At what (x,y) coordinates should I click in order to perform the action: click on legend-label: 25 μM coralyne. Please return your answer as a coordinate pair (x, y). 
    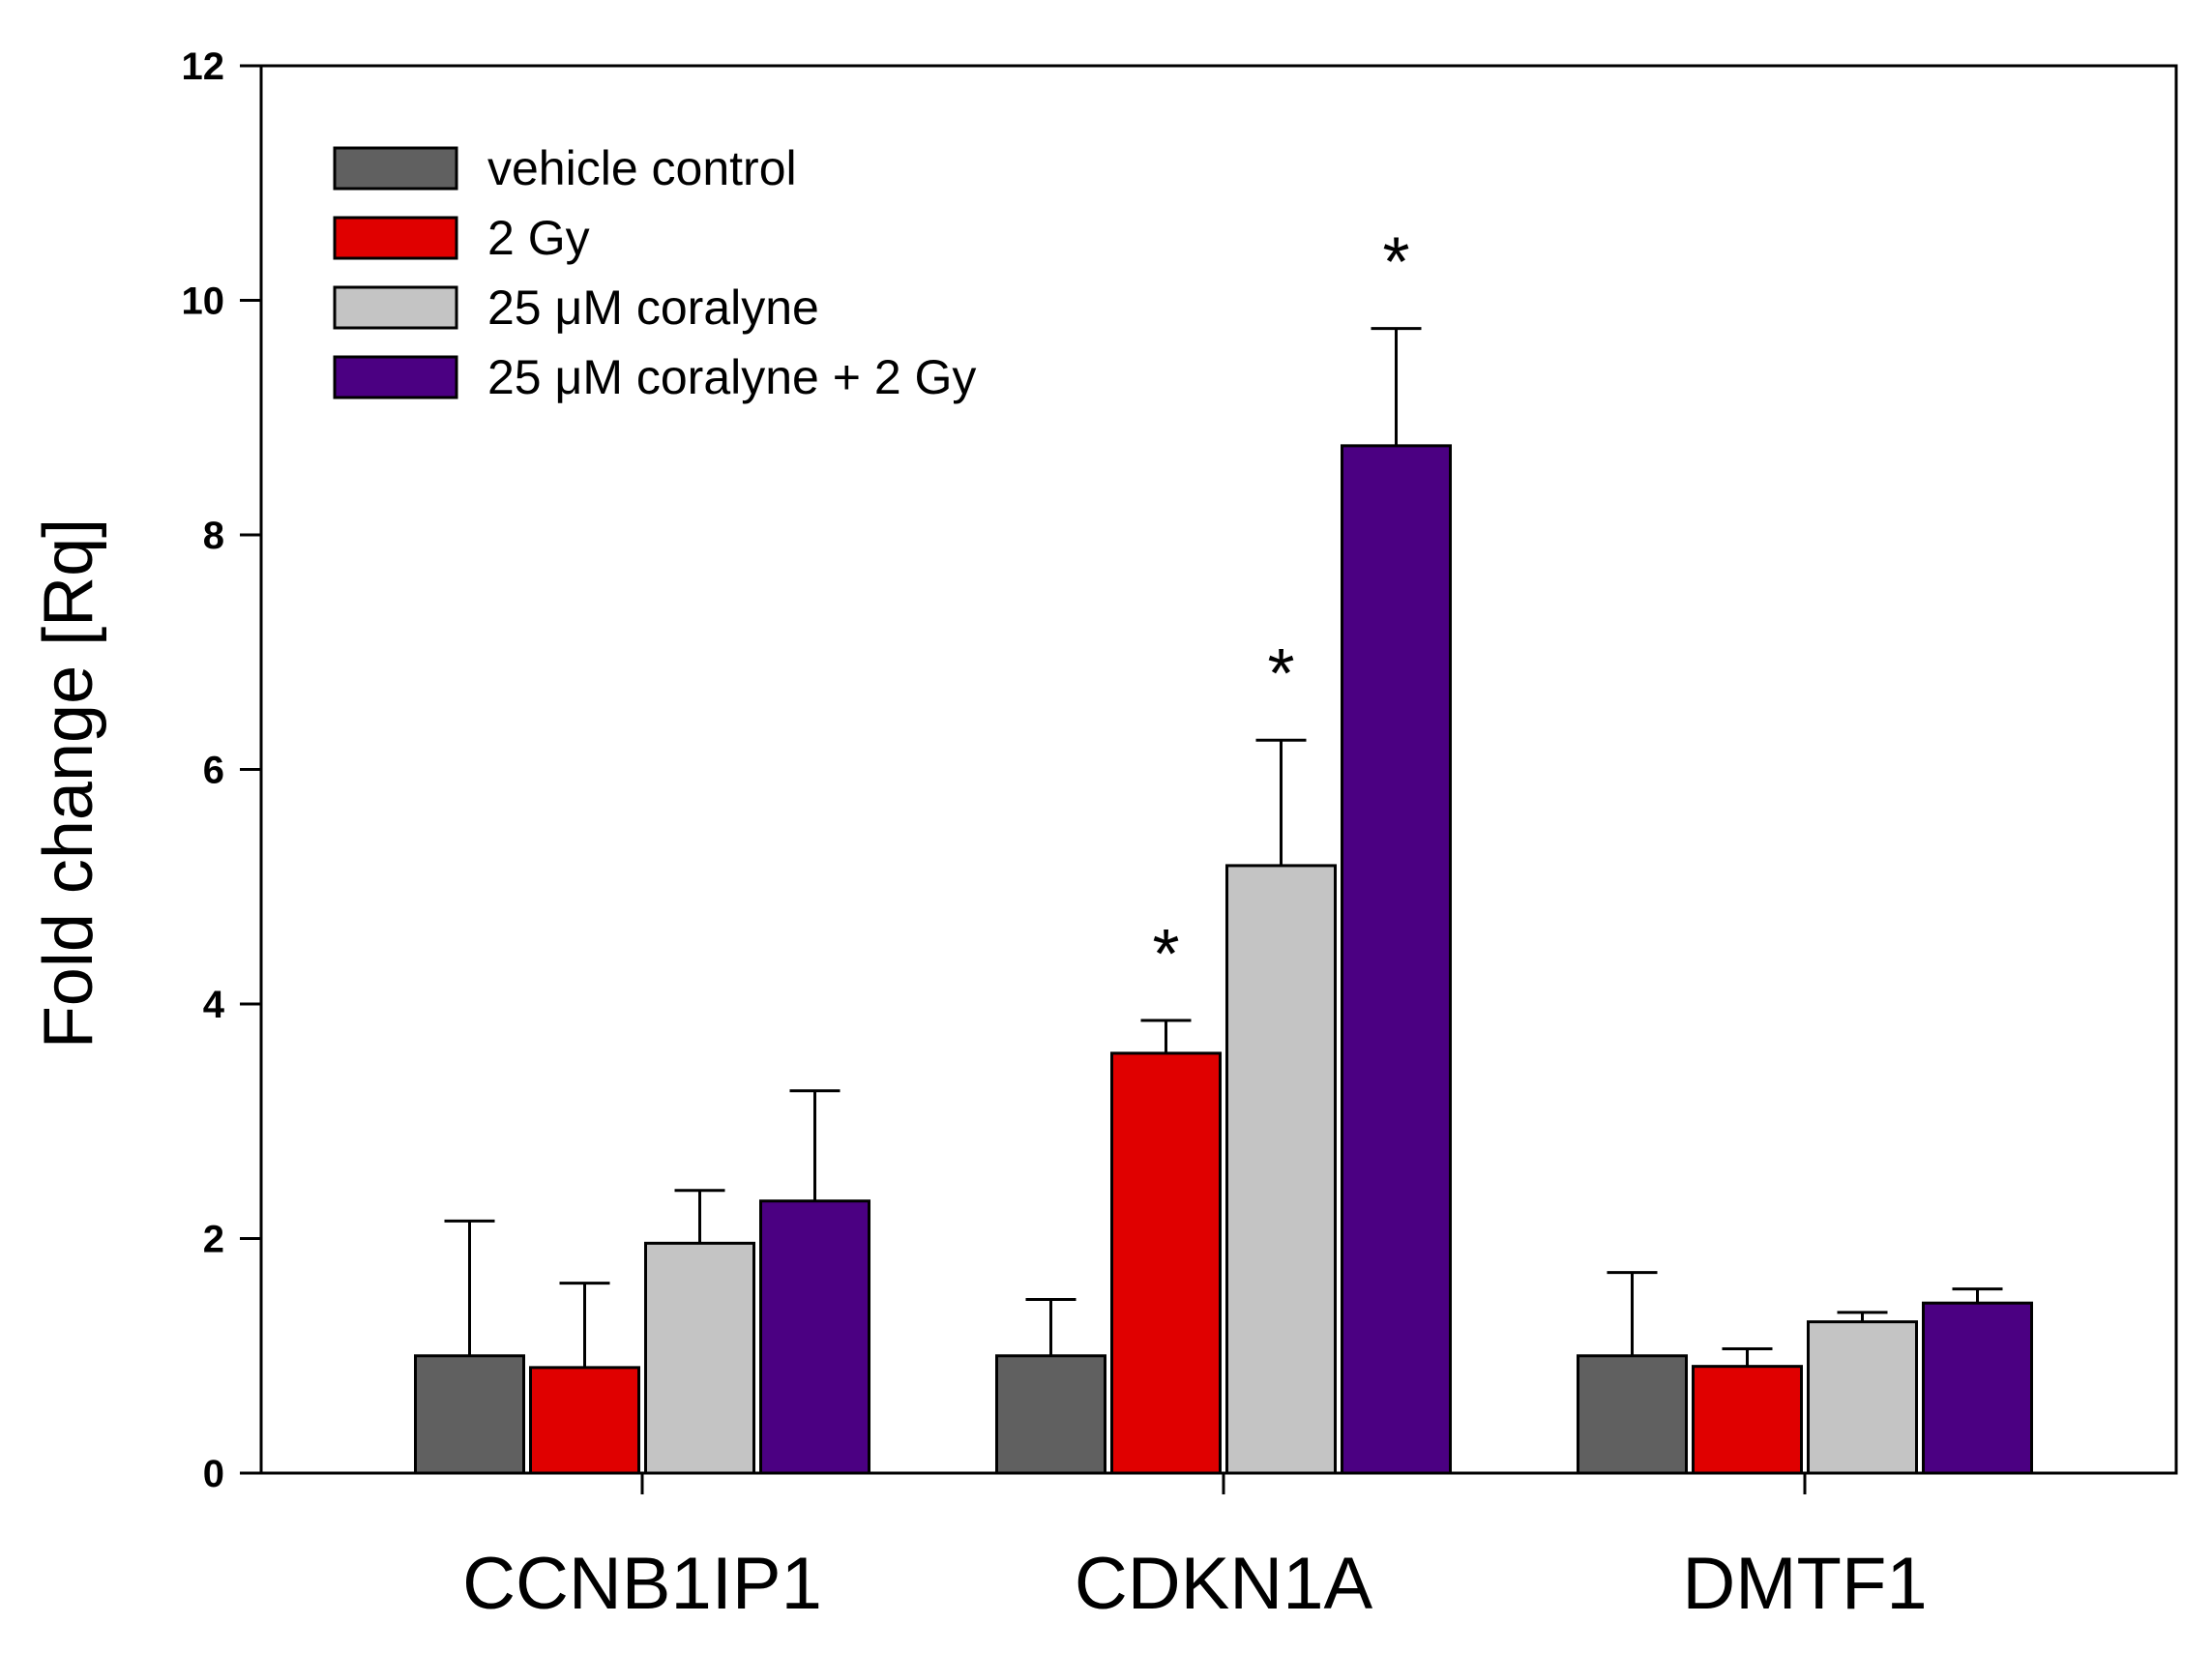
    Looking at the image, I should click on (653, 307).